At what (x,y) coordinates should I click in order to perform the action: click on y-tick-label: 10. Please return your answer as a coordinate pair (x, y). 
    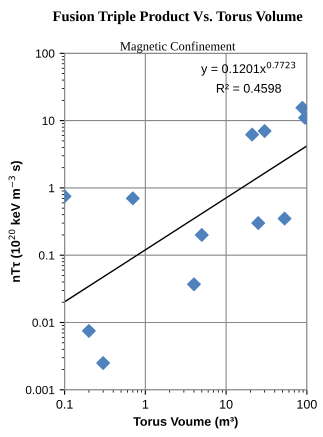
    Looking at the image, I should click on (48, 121).